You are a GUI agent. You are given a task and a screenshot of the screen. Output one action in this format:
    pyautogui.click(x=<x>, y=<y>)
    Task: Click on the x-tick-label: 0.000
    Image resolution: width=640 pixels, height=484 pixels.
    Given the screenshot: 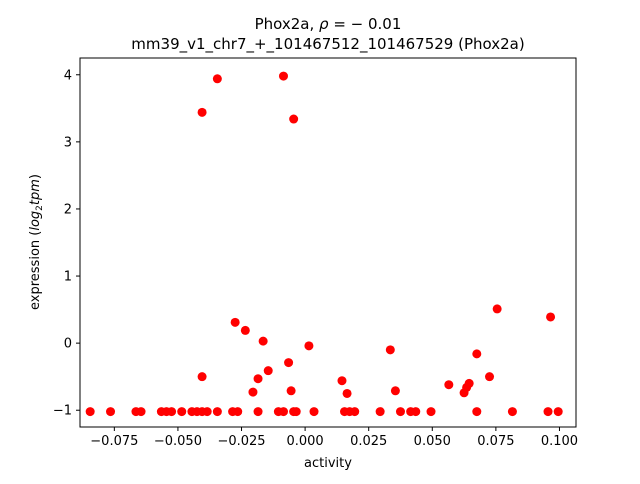 What is the action you would take?
    pyautogui.click(x=304, y=441)
    